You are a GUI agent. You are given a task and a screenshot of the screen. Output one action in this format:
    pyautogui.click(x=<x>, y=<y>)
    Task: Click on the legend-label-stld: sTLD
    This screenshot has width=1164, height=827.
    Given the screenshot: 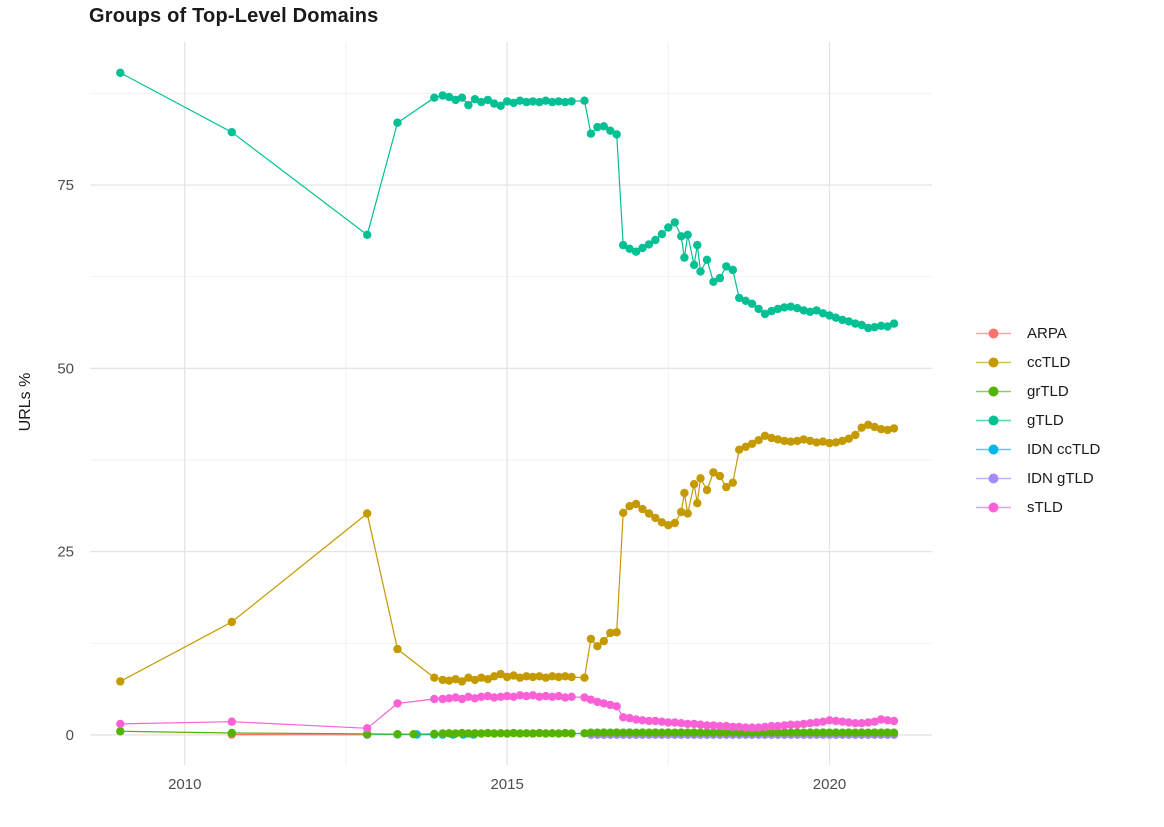 What is the action you would take?
    pyautogui.click(x=1045, y=507)
    